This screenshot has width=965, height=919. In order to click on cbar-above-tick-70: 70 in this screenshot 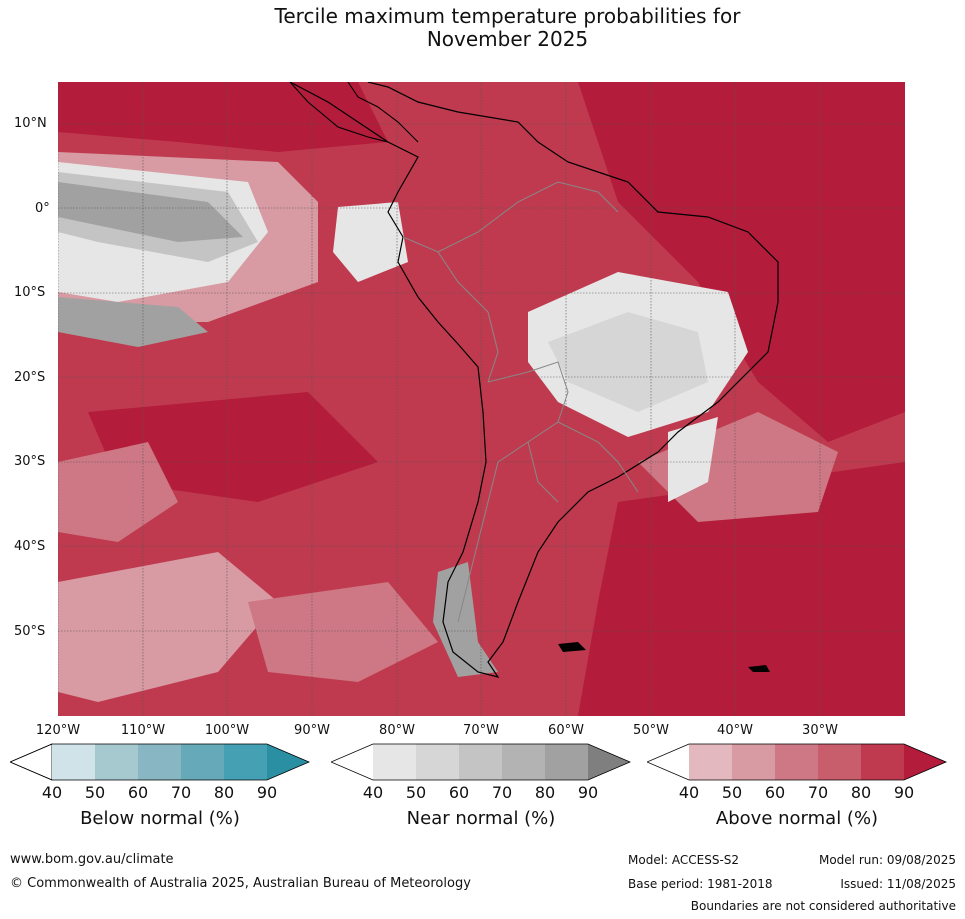, I will do `click(818, 792)`.